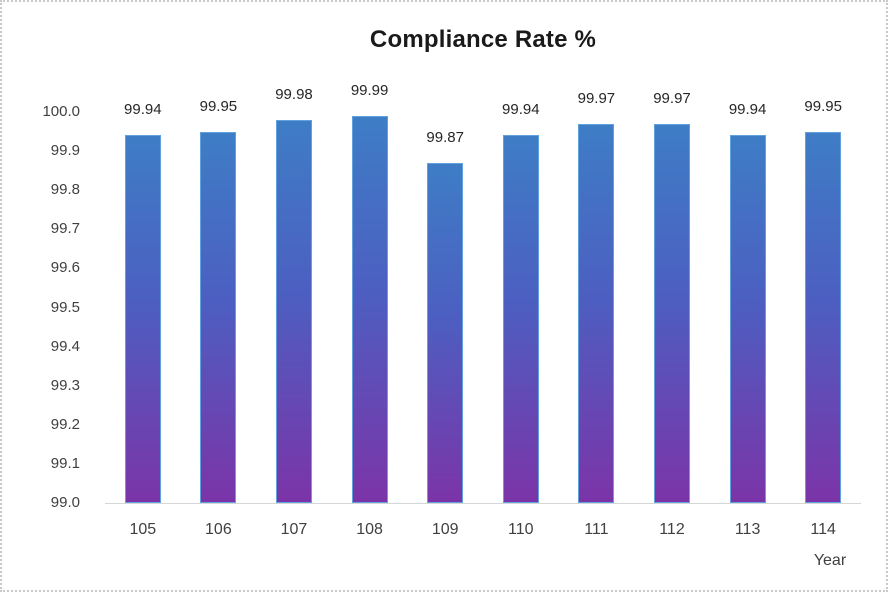 This screenshot has width=888, height=592. I want to click on y-tick-label: 99.6, so click(65, 268).